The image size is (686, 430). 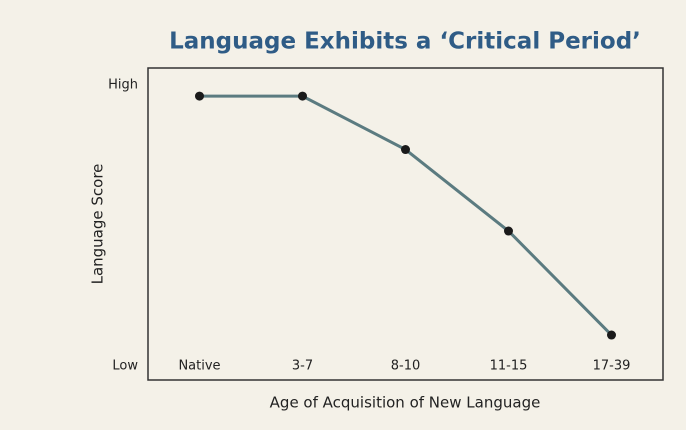 What do you see at coordinates (98, 224) in the screenshot?
I see `y-axis-label: Language Score` at bounding box center [98, 224].